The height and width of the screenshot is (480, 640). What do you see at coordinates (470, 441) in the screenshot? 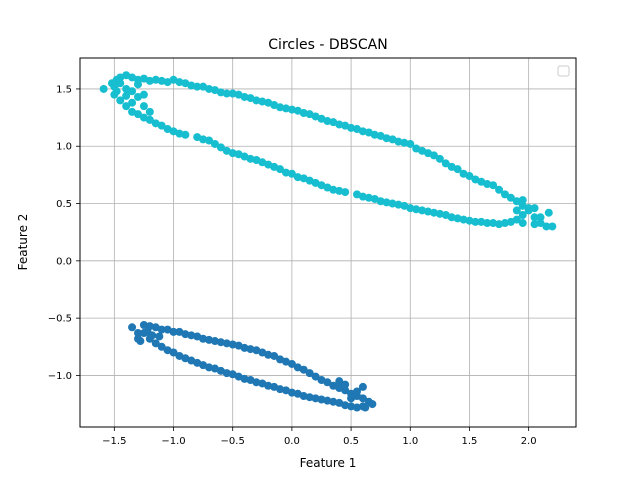
I see `x-tick-label: 1.5` at bounding box center [470, 441].